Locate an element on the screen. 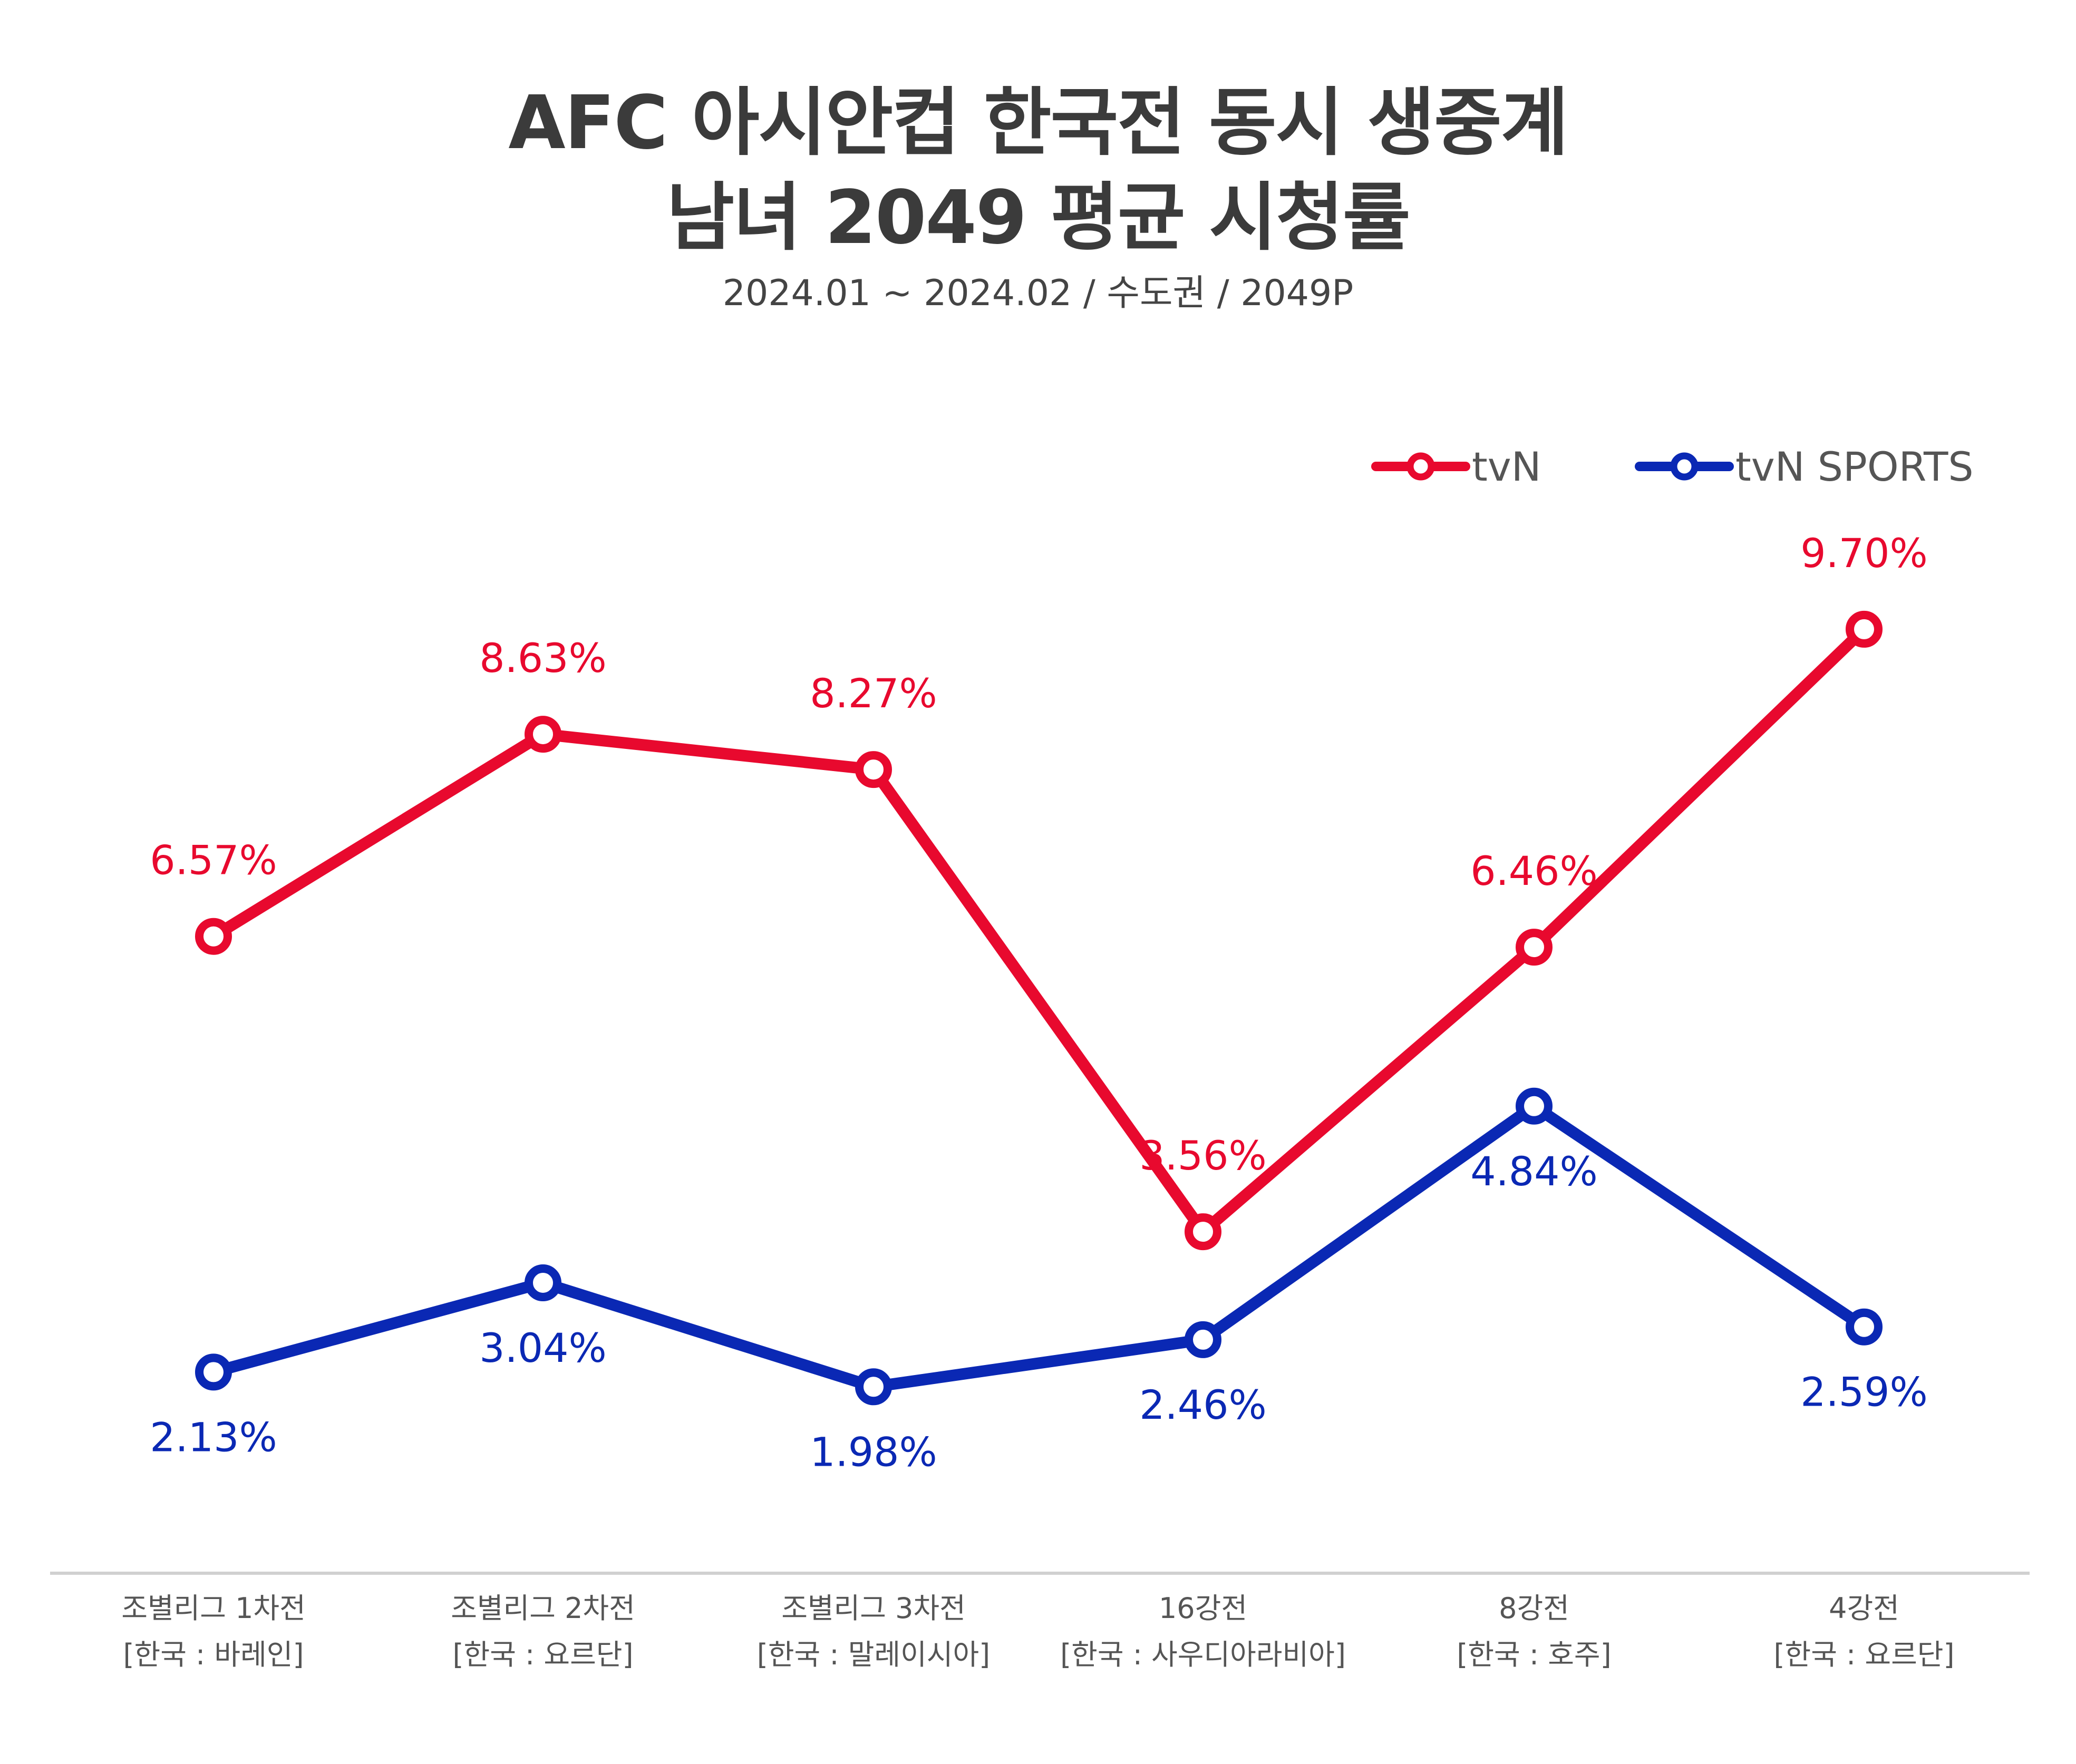 The image size is (2076, 1764). category-sublabel: [한국 : 호주] is located at coordinates (1534, 1654).